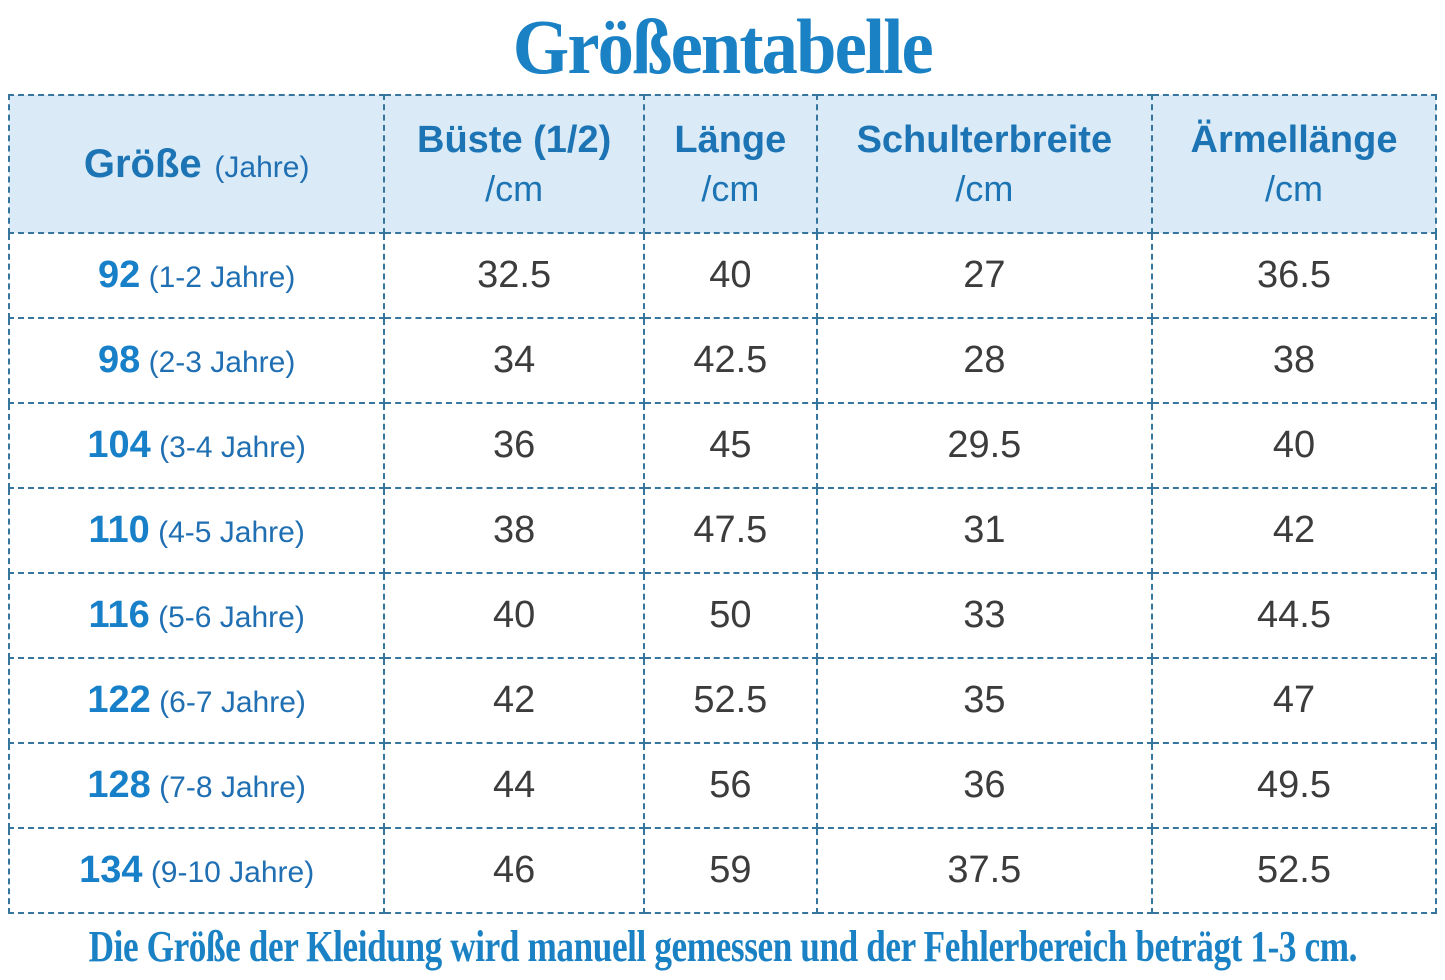 The height and width of the screenshot is (980, 1445). What do you see at coordinates (1294, 785) in the screenshot?
I see `sleeve-value: 49.5` at bounding box center [1294, 785].